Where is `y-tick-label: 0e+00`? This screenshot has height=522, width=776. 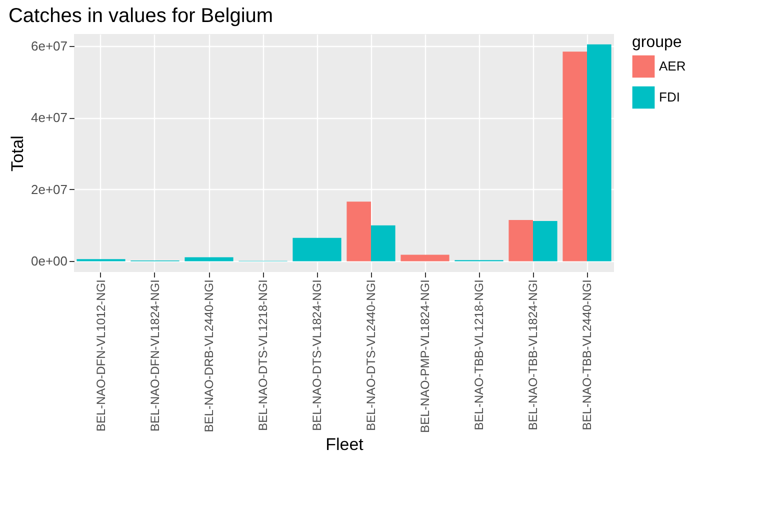
y-tick-label: 0e+00 is located at coordinates (49, 261).